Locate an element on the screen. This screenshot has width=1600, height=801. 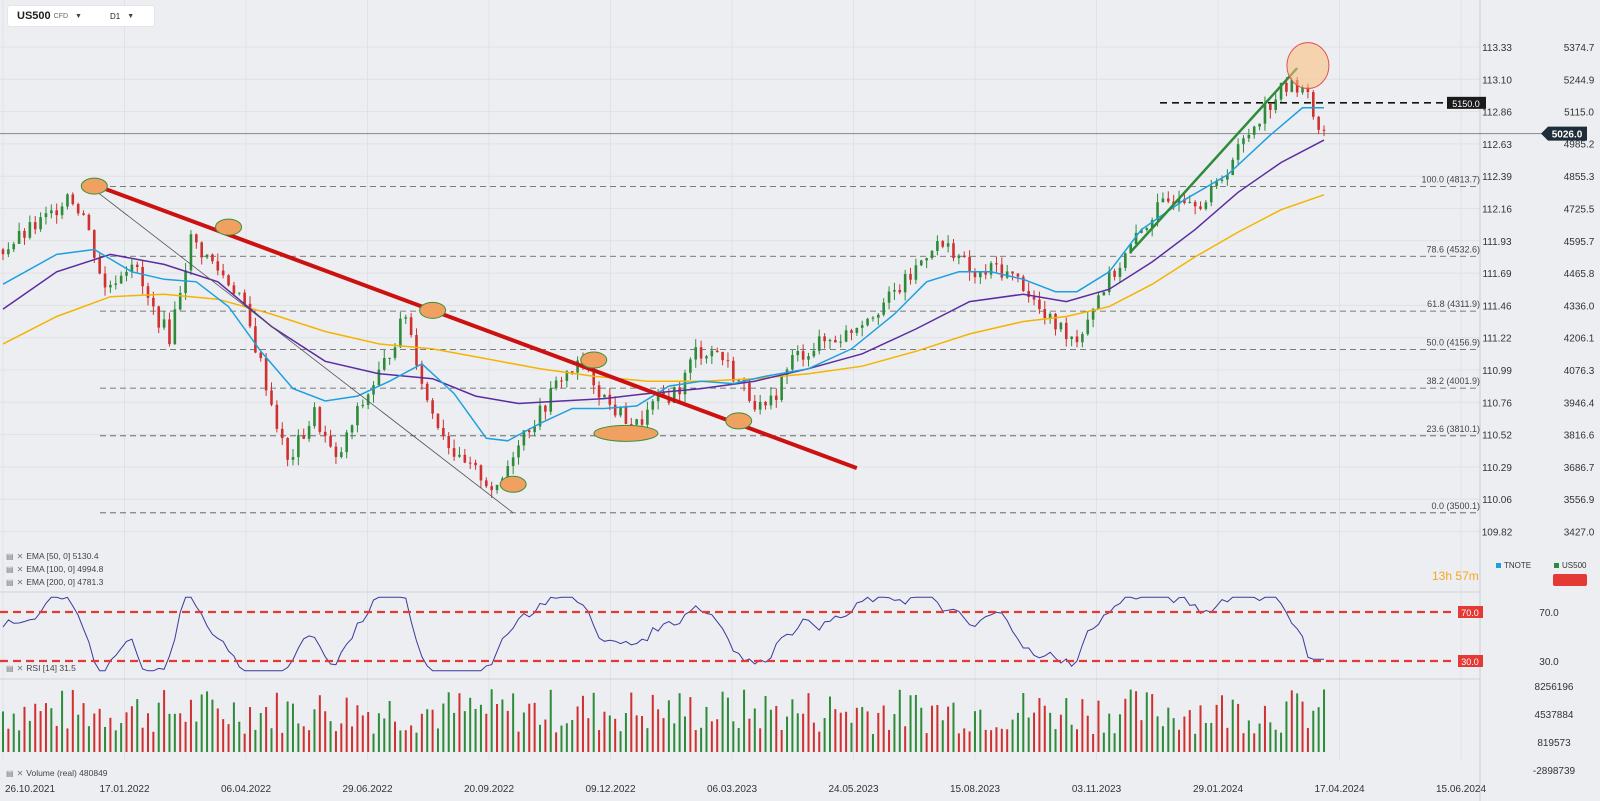
instrument-selector: US500 CFD ▼ D1 ▼ is located at coordinates (81, 16).